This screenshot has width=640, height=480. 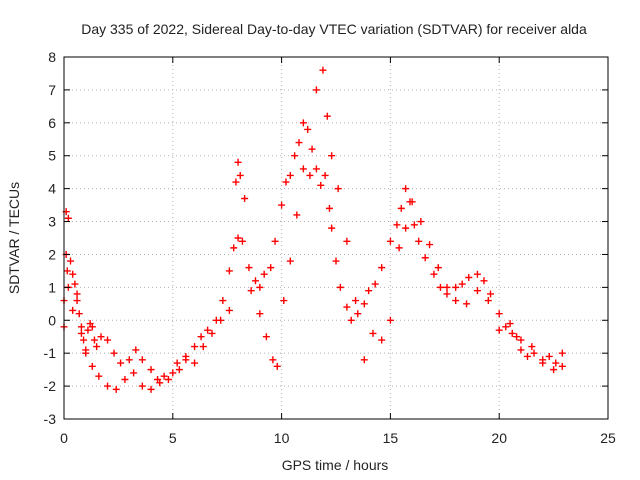 What do you see at coordinates (50, 419) in the screenshot?
I see `y-tick-label: -3` at bounding box center [50, 419].